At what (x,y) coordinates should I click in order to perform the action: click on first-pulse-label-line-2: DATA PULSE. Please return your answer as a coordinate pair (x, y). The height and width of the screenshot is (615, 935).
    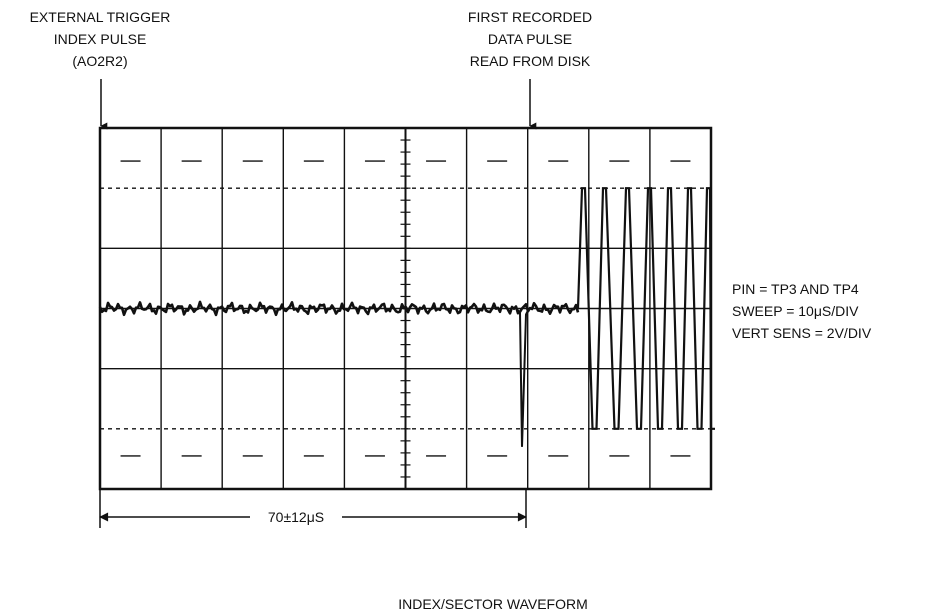
    Looking at the image, I should click on (530, 39).